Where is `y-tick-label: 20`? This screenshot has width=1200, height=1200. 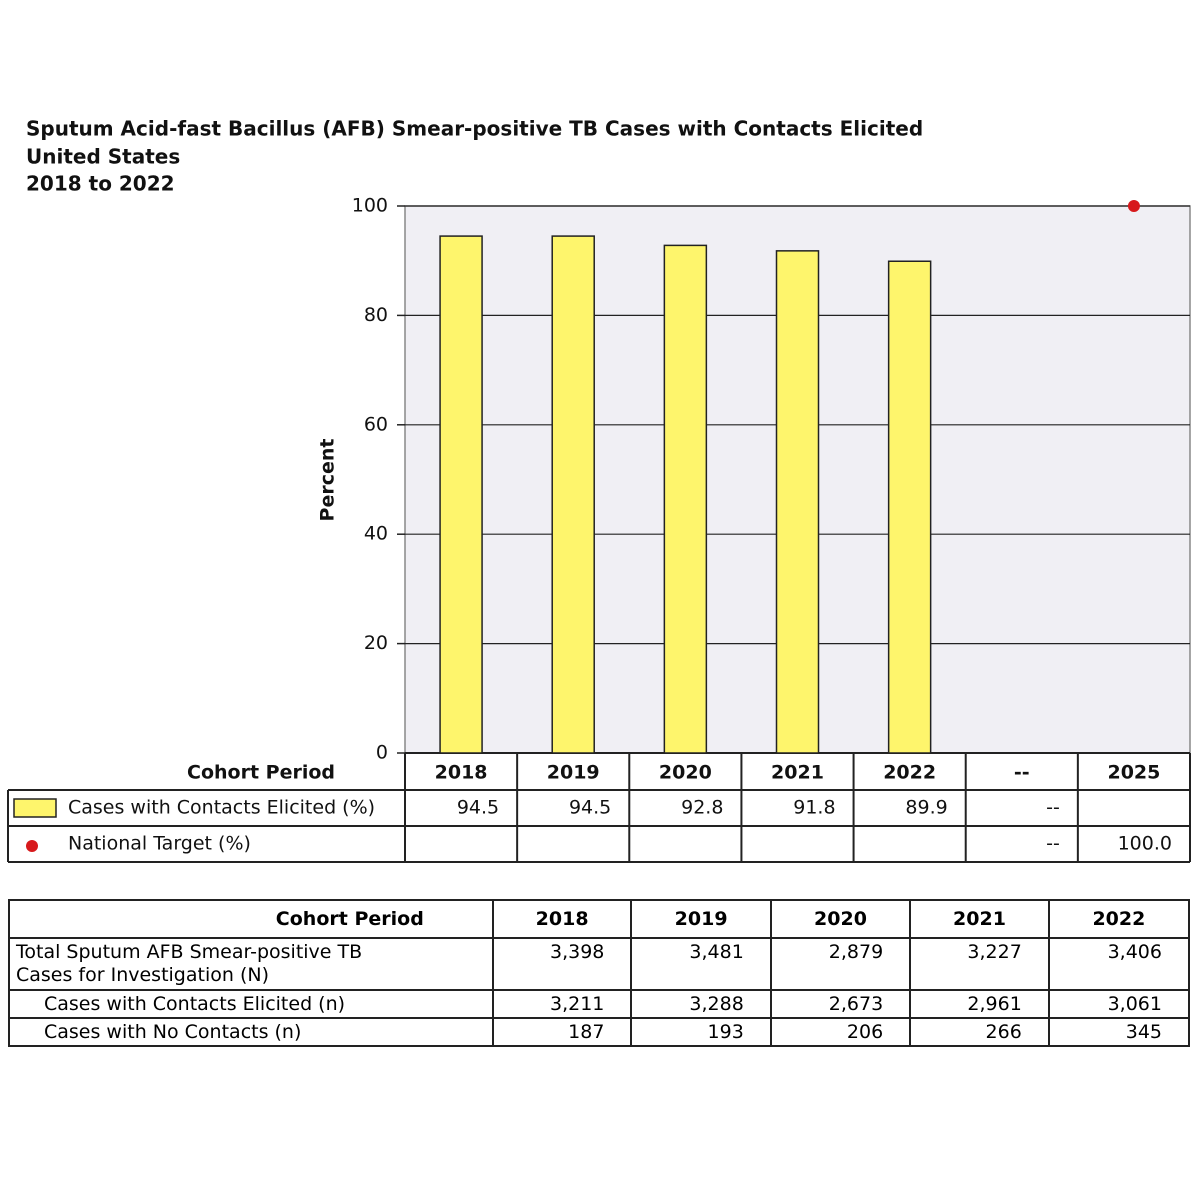 y-tick-label: 20 is located at coordinates (376, 643).